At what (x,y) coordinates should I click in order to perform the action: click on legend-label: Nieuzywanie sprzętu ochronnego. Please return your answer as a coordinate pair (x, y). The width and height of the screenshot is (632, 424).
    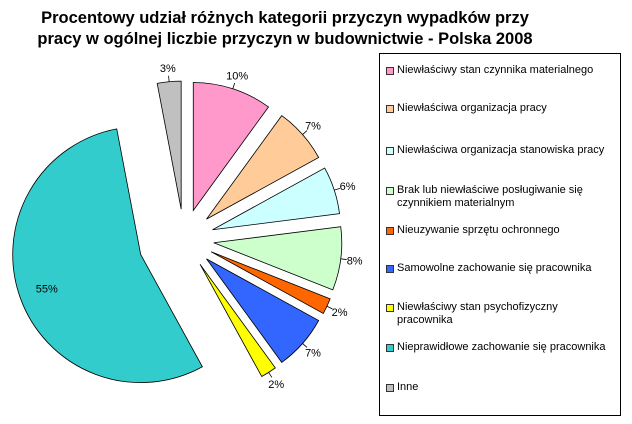
    Looking at the image, I should click on (478, 230).